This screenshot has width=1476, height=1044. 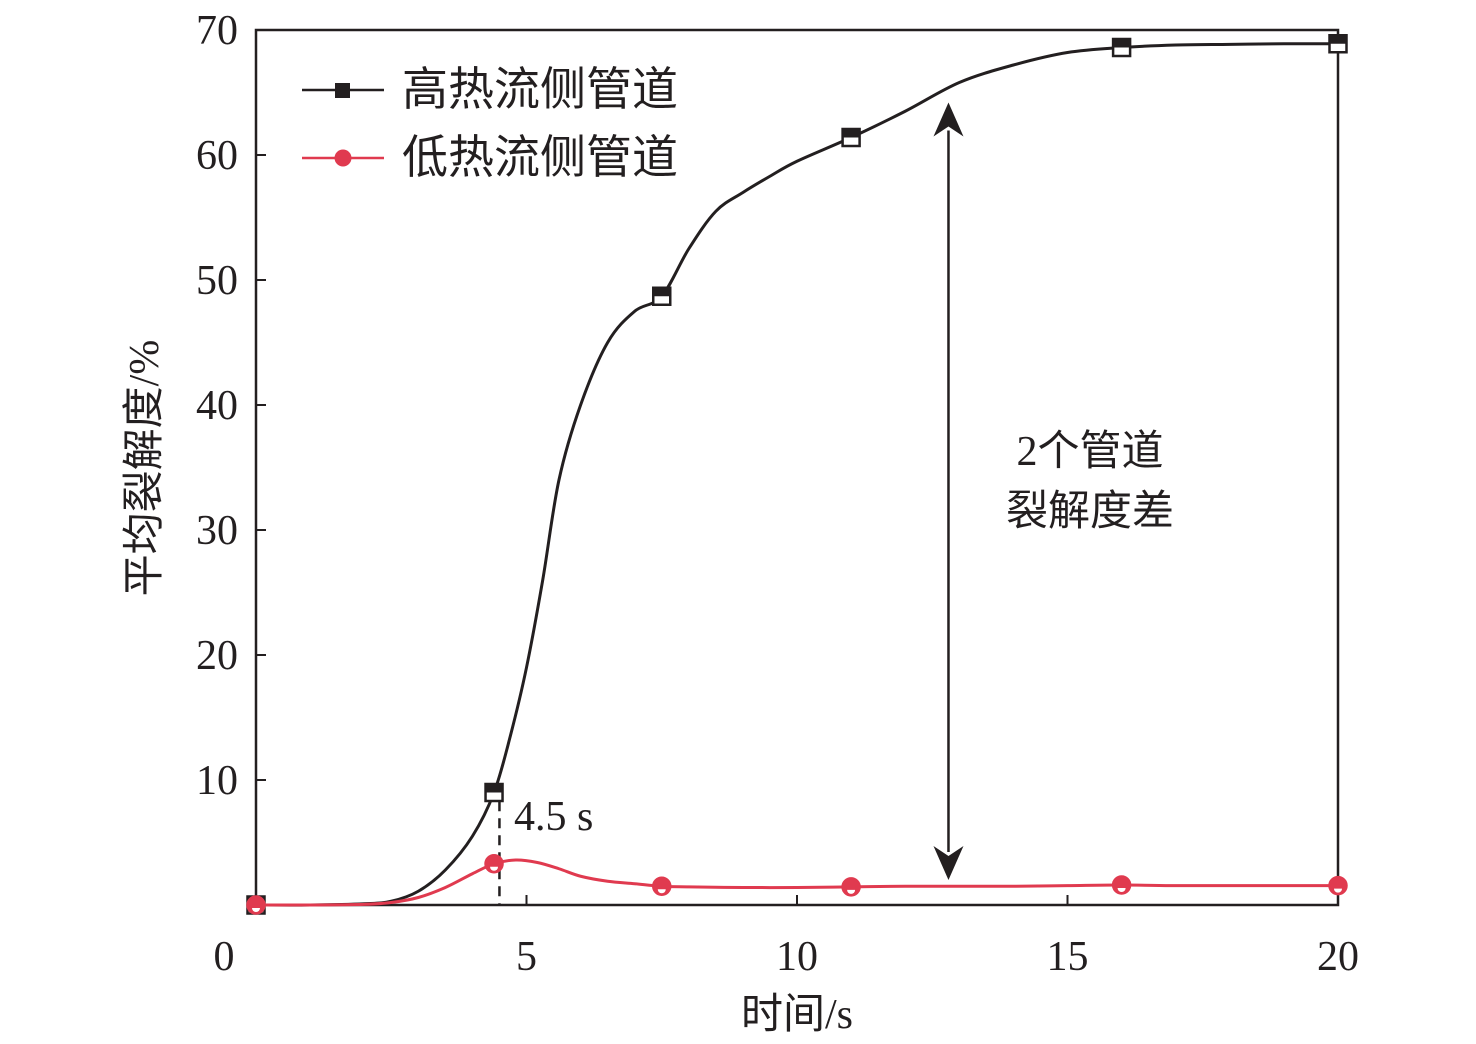 What do you see at coordinates (224, 957) in the screenshot?
I see `x-tick-label: 0` at bounding box center [224, 957].